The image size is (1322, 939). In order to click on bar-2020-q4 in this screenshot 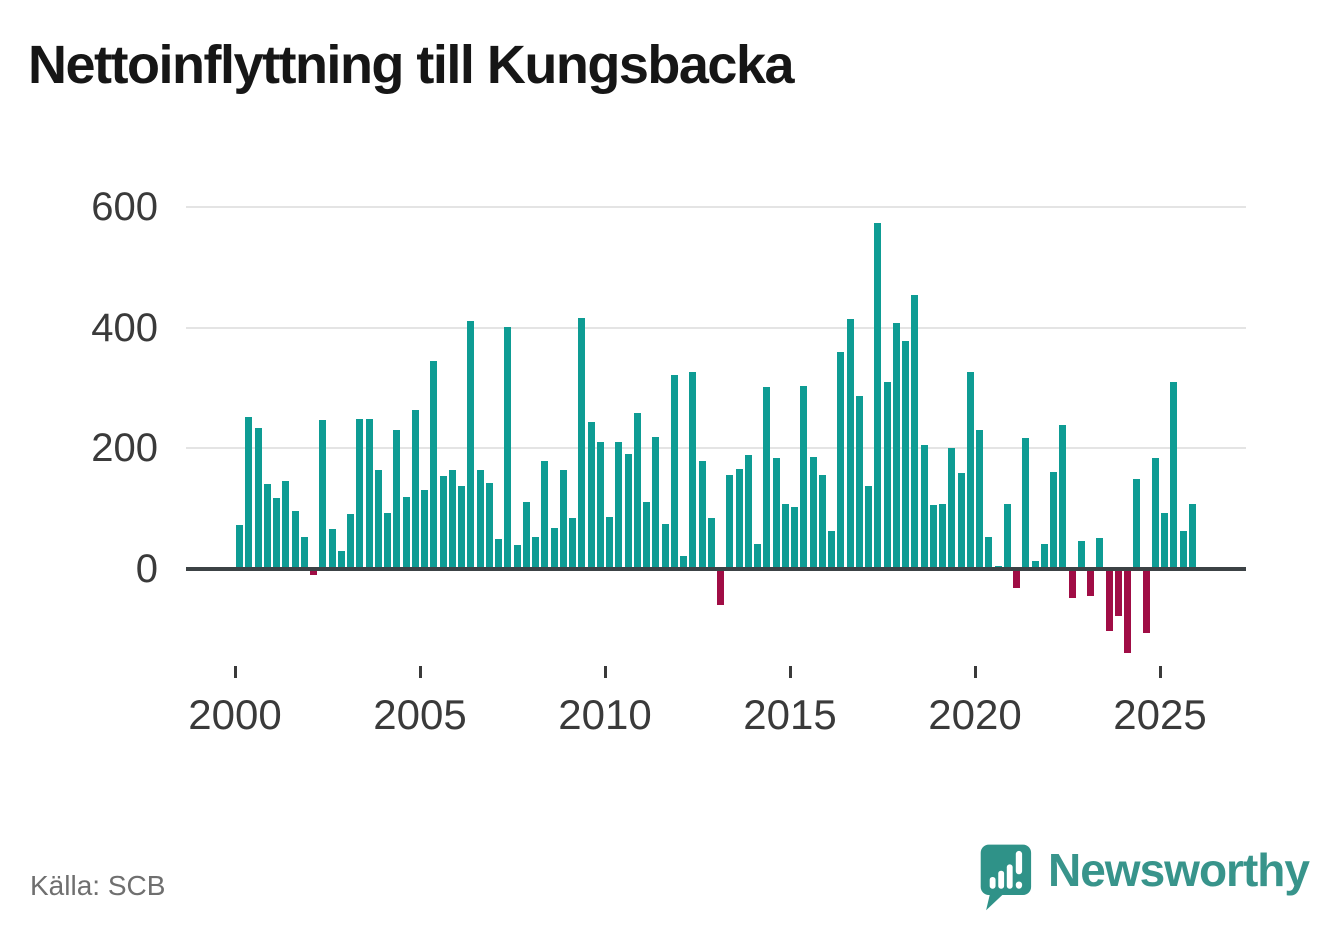, I will do `click(1007, 536)`.